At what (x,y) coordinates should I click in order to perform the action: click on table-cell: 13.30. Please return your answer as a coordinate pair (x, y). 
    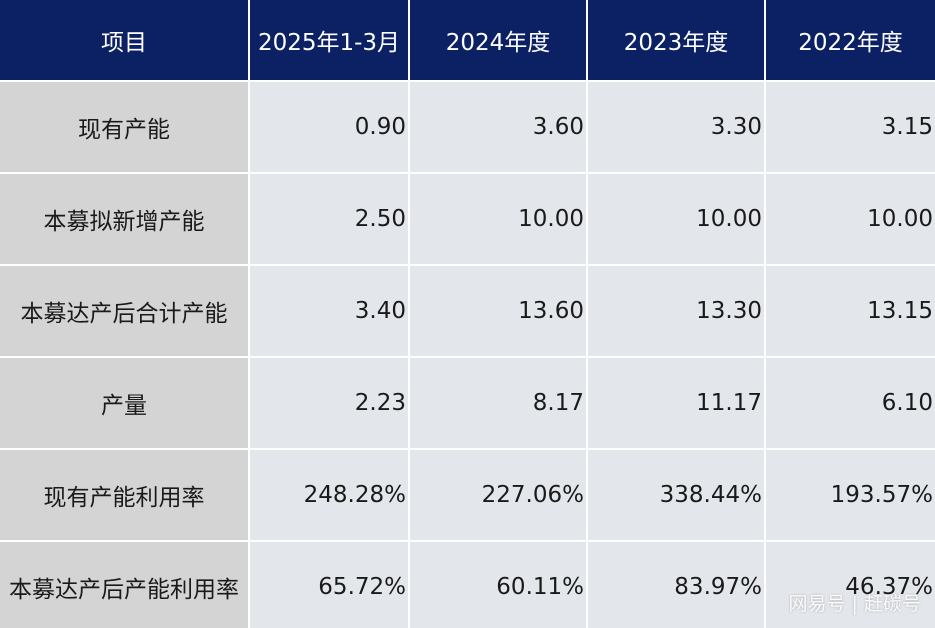
    Looking at the image, I should click on (676, 311).